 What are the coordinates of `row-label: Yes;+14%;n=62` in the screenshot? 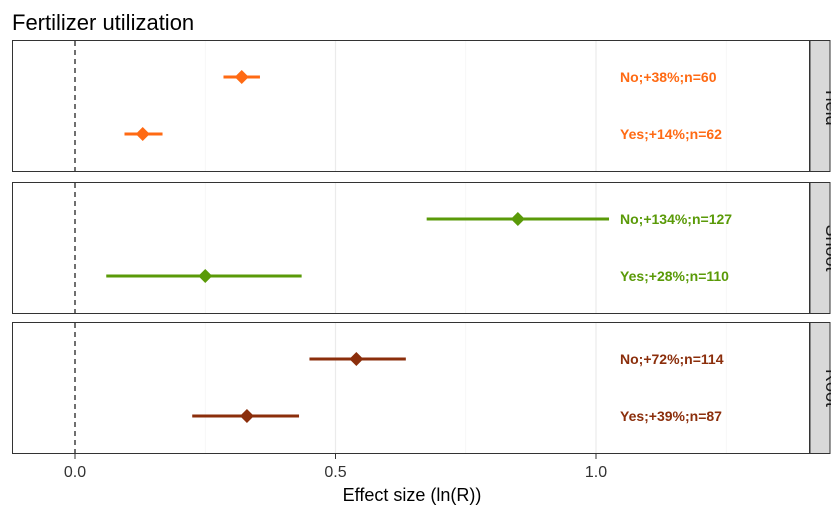 It's located at (671, 134).